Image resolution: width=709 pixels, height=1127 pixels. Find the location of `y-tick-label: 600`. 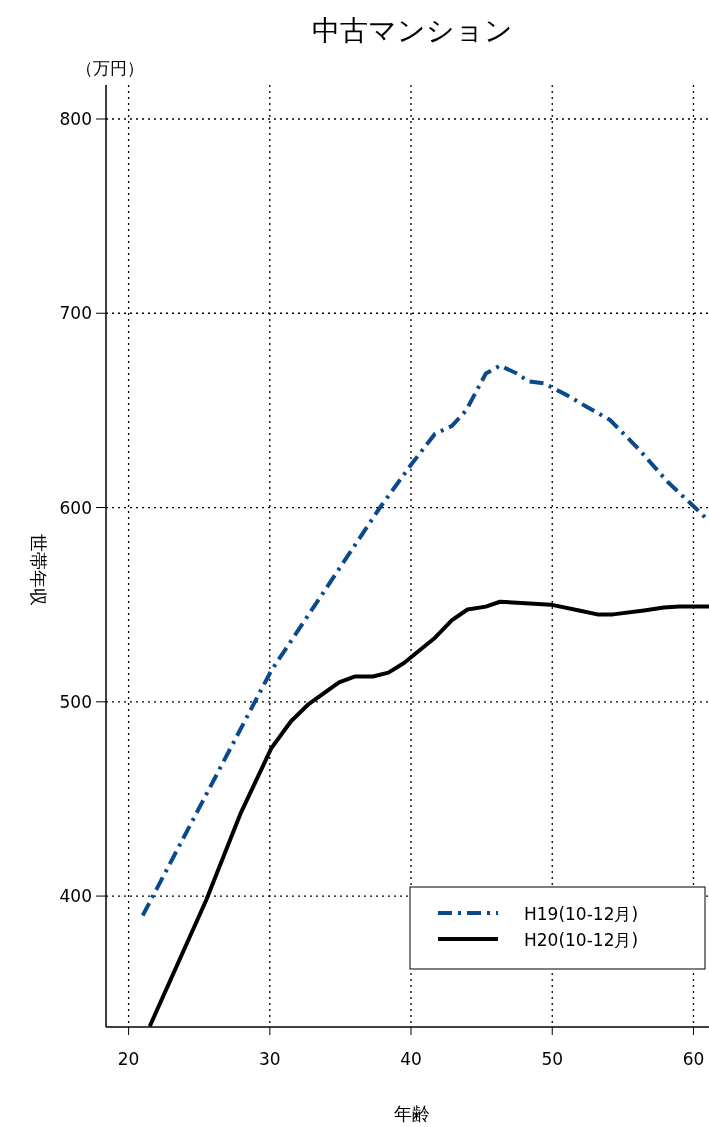

y-tick-label: 600 is located at coordinates (75, 507).